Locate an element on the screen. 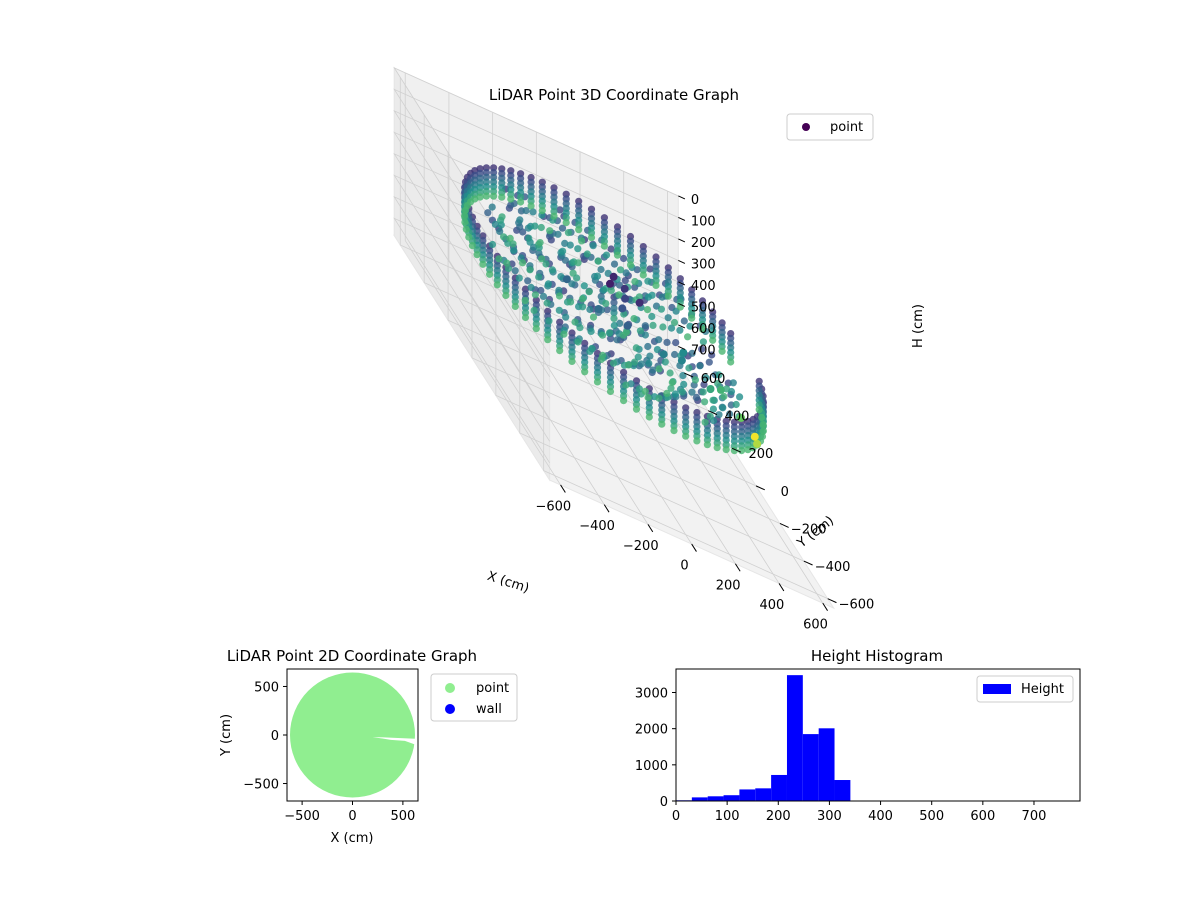 Image resolution: width=1200 pixels, height=900 pixels. y-tick-label-3d: −400 is located at coordinates (833, 567).